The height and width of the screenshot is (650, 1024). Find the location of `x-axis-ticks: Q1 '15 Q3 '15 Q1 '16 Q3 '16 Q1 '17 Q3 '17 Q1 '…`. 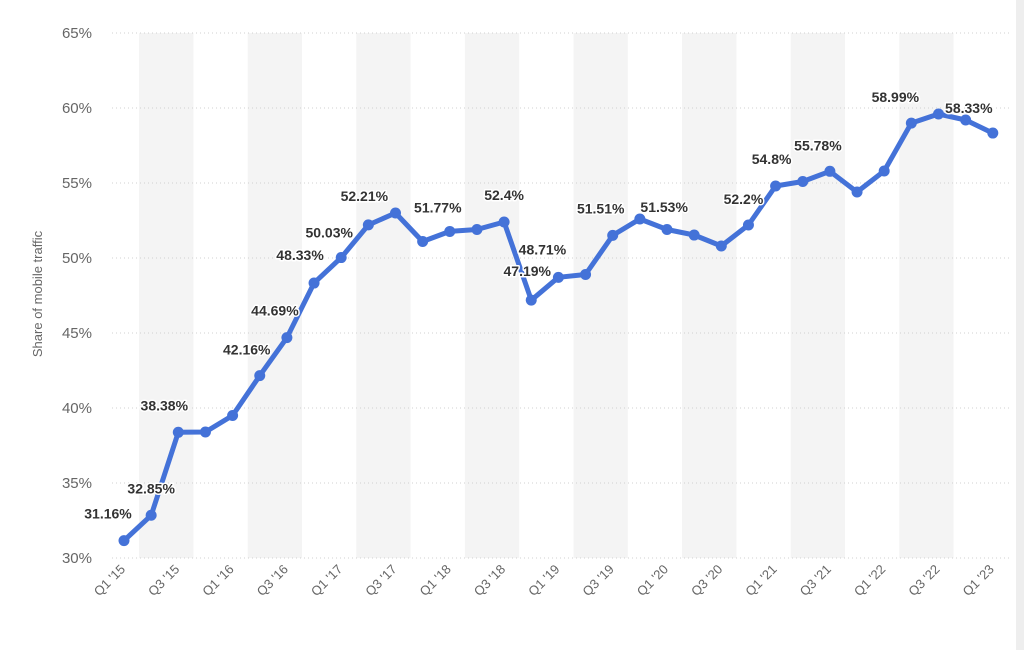

x-axis-ticks: Q1 '15 Q3 '15 Q1 '16 Q3 '16 Q1 '17 Q3 '17 Q1 '… is located at coordinates (544, 580).